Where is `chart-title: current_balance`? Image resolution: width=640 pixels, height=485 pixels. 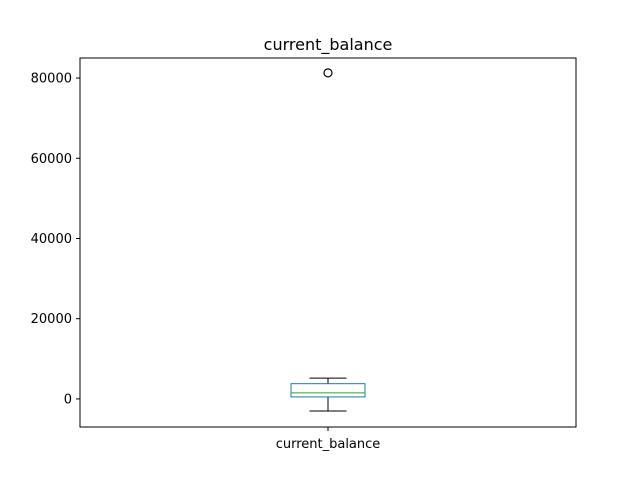 chart-title: current_balance is located at coordinates (328, 45).